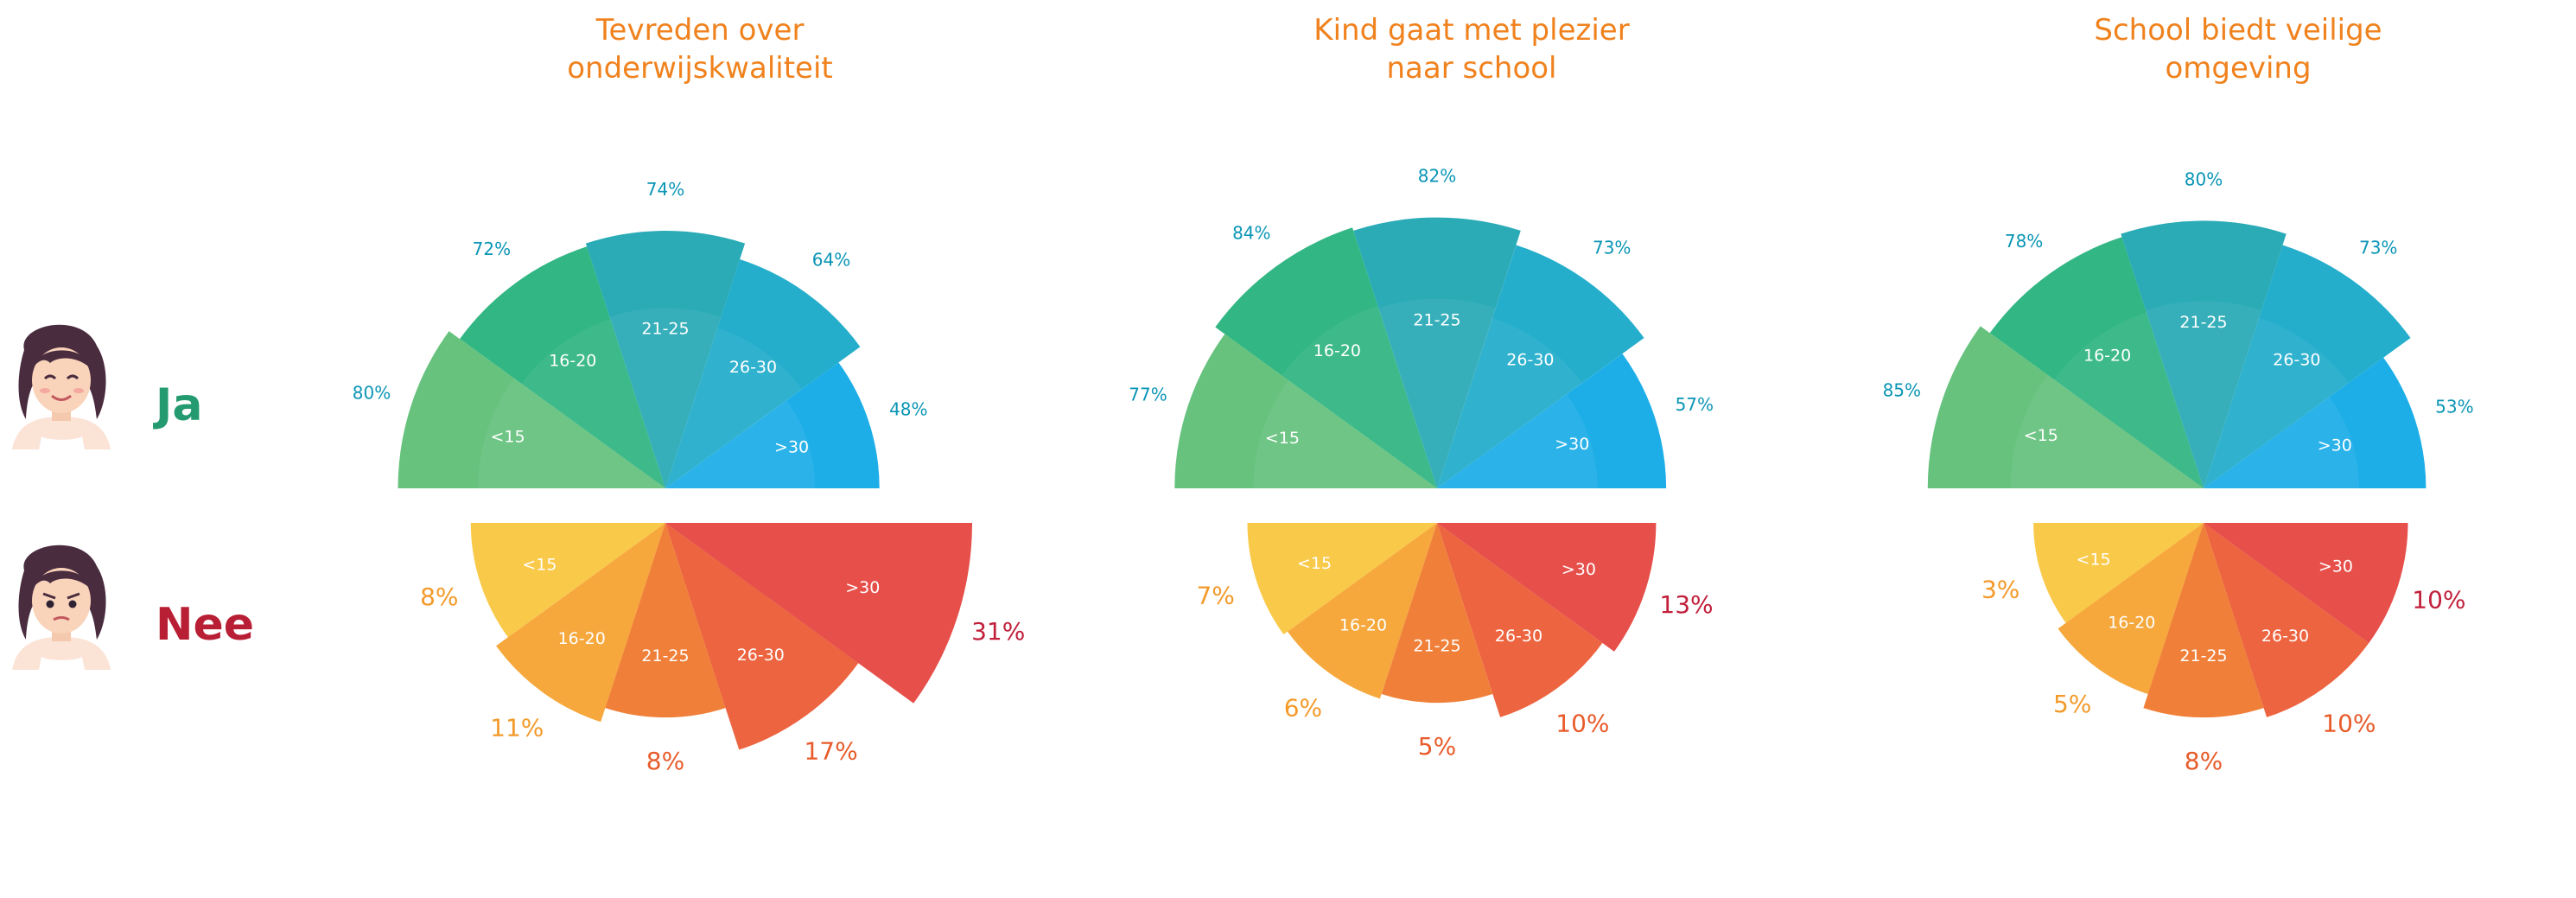  I want to click on angry-woman-avatar-icon, so click(62, 608).